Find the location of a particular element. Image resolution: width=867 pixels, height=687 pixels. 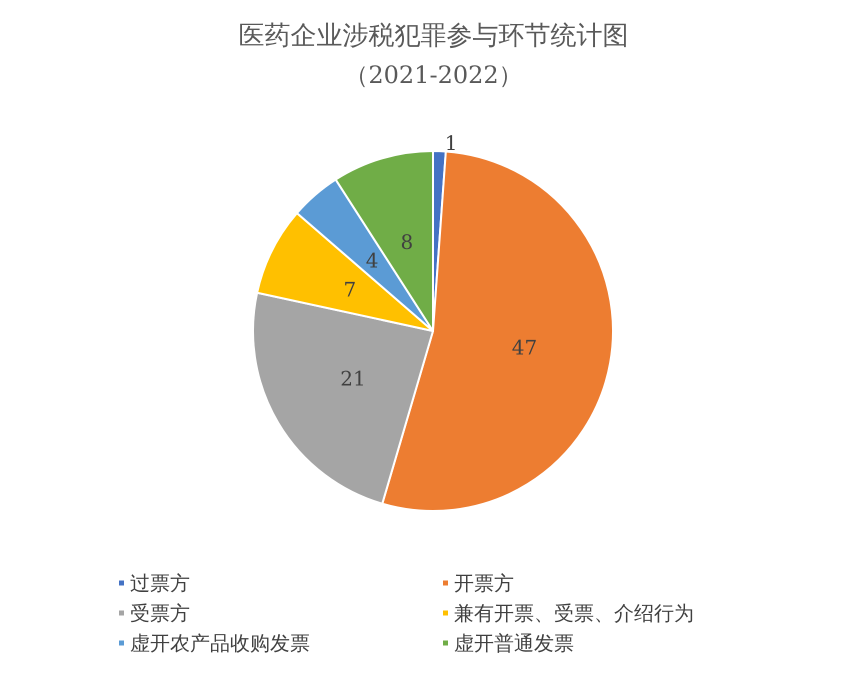

data-label: 47 is located at coordinates (525, 348).